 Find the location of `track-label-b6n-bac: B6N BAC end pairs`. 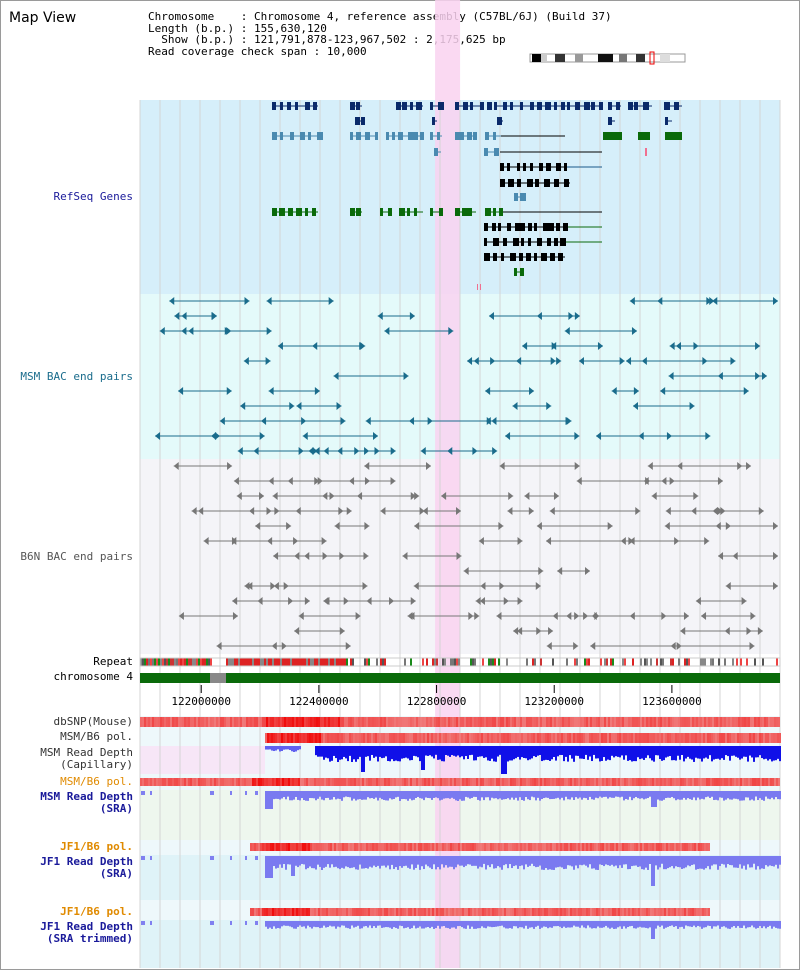

track-label-b6n-bac: B6N BAC end pairs is located at coordinates (76, 556).